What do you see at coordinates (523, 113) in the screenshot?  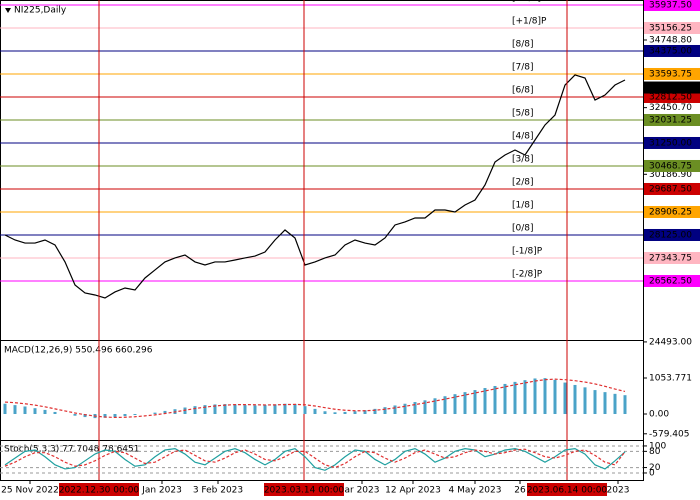 I see `level-name: [5/8]` at bounding box center [523, 113].